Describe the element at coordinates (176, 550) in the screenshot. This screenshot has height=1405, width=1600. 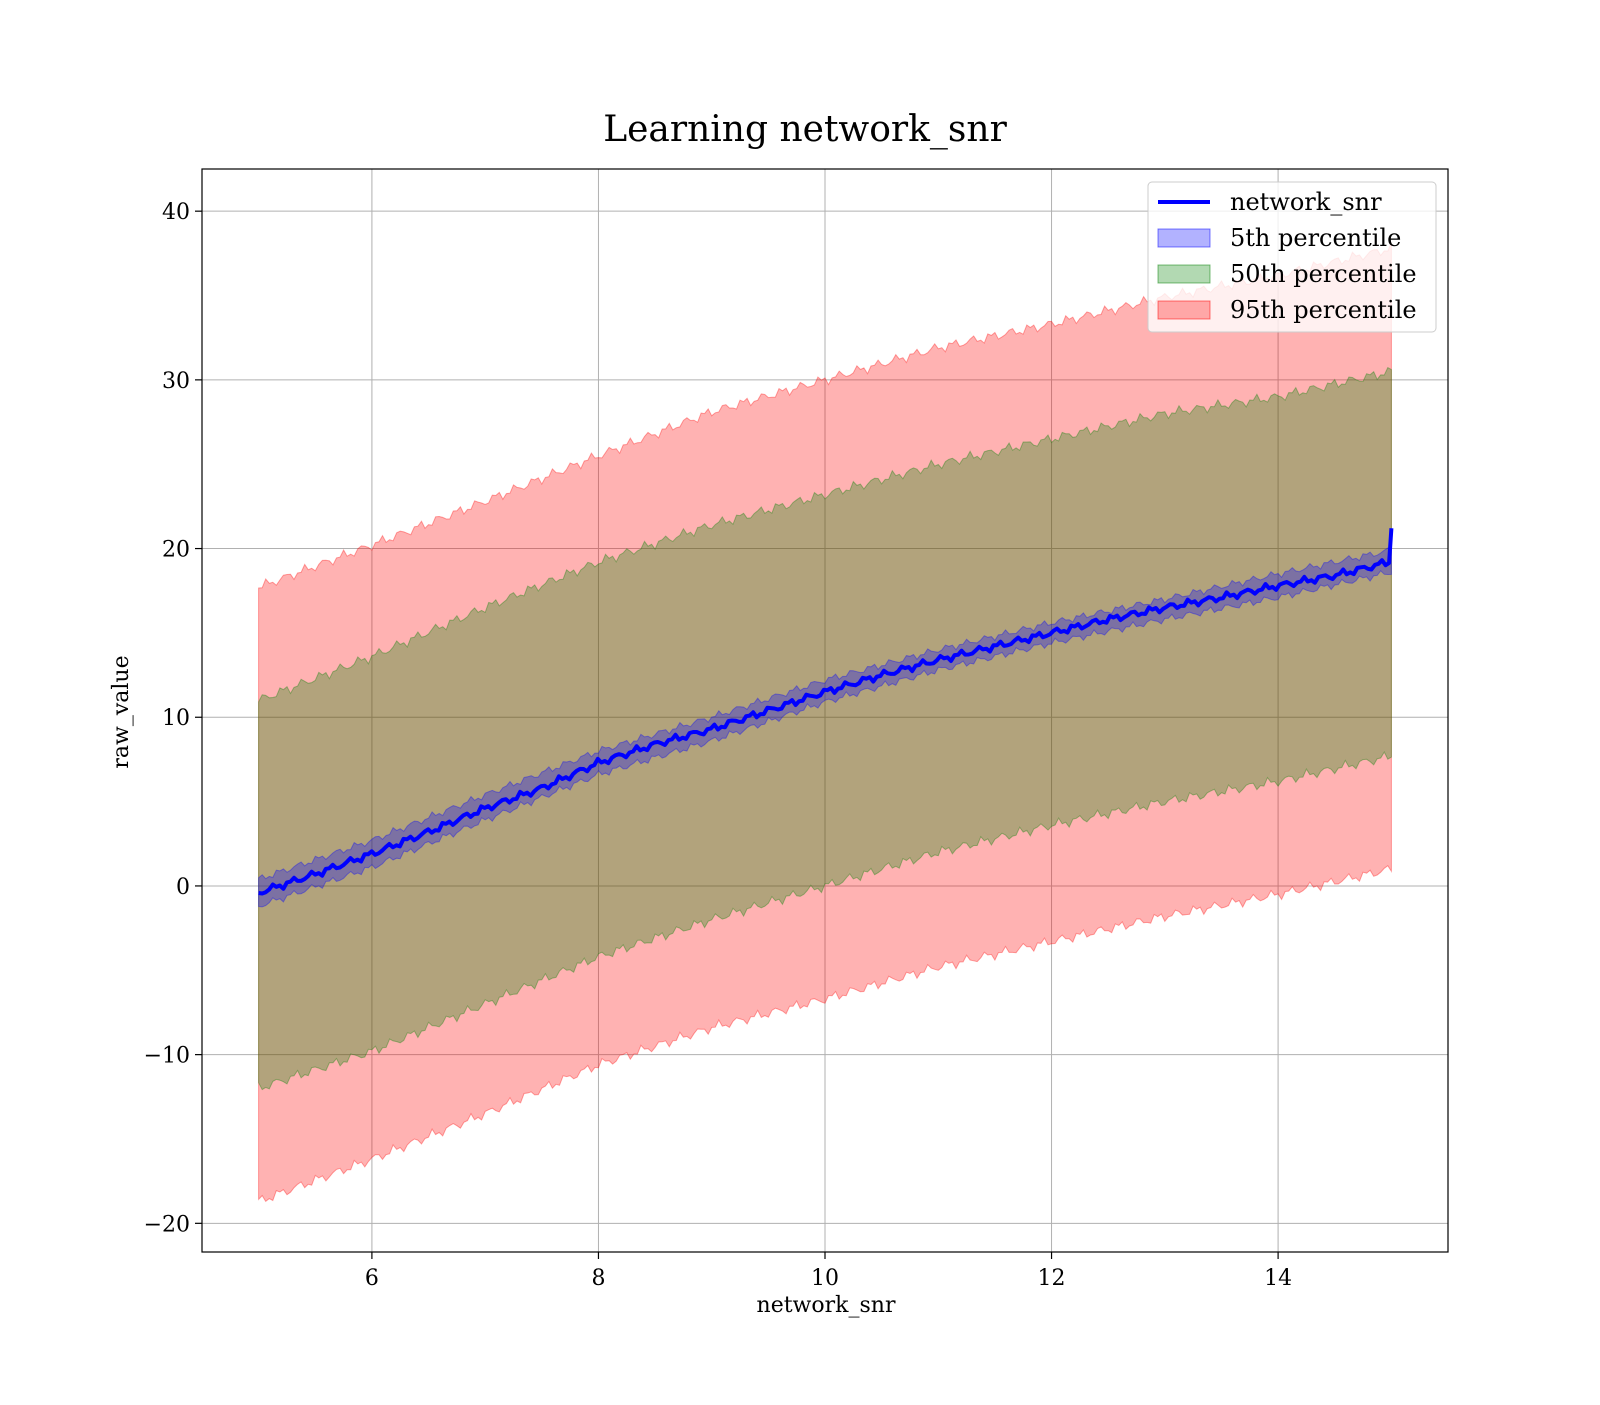
I see `y-tick-label: 20` at that location.